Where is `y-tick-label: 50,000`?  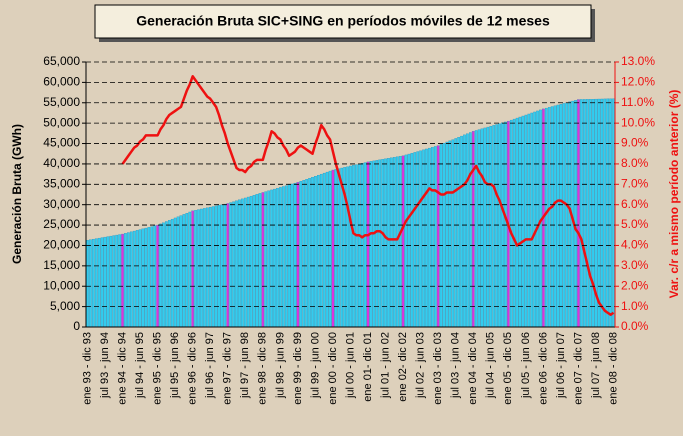
y-tick-label: 50,000 is located at coordinates (61, 122).